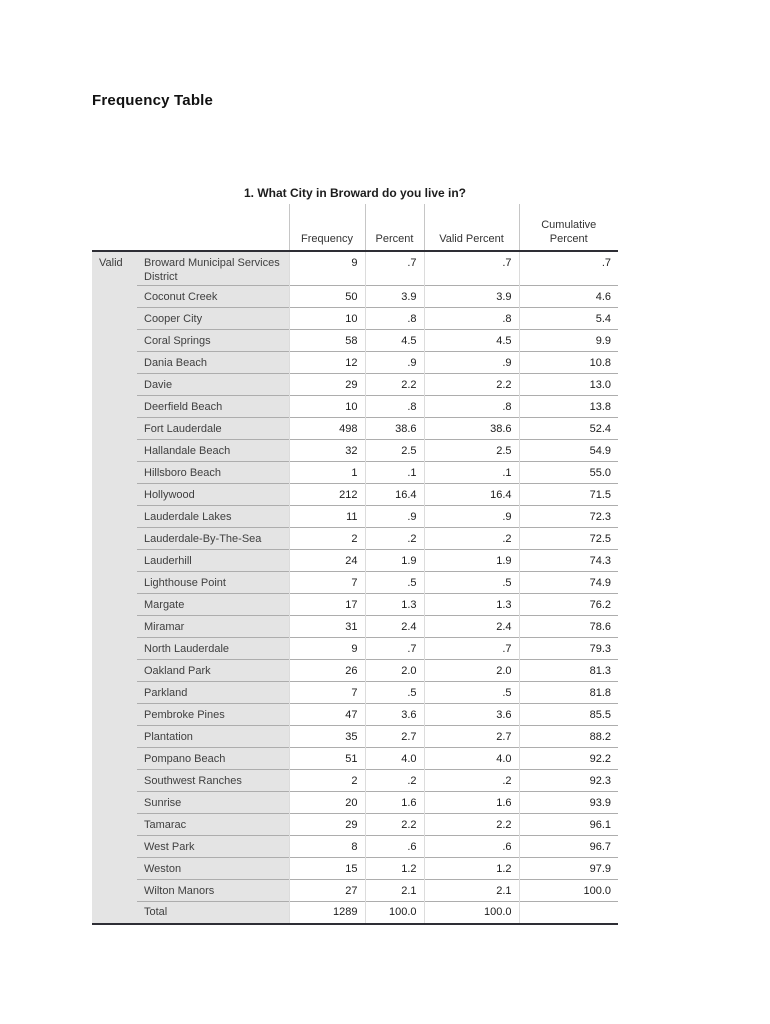 This screenshot has height=1024, width=770. Describe the element at coordinates (568, 296) in the screenshot. I see `cumulative-percent-value: 4.6` at that location.